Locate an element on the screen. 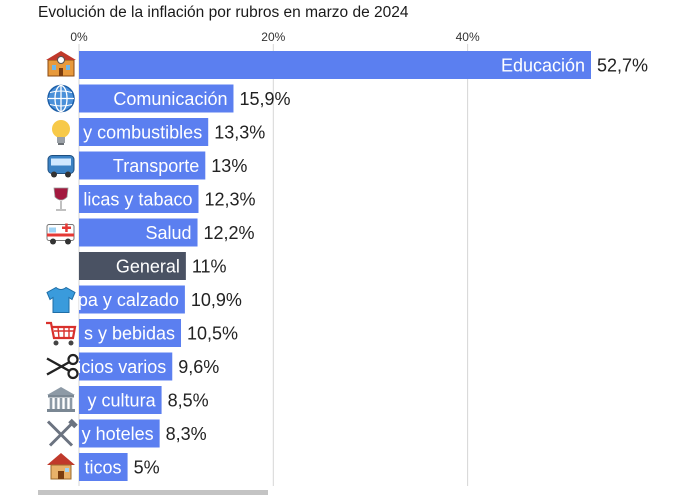 This screenshot has height=495, width=684. bar-value-label: 8,5% is located at coordinates (188, 401).